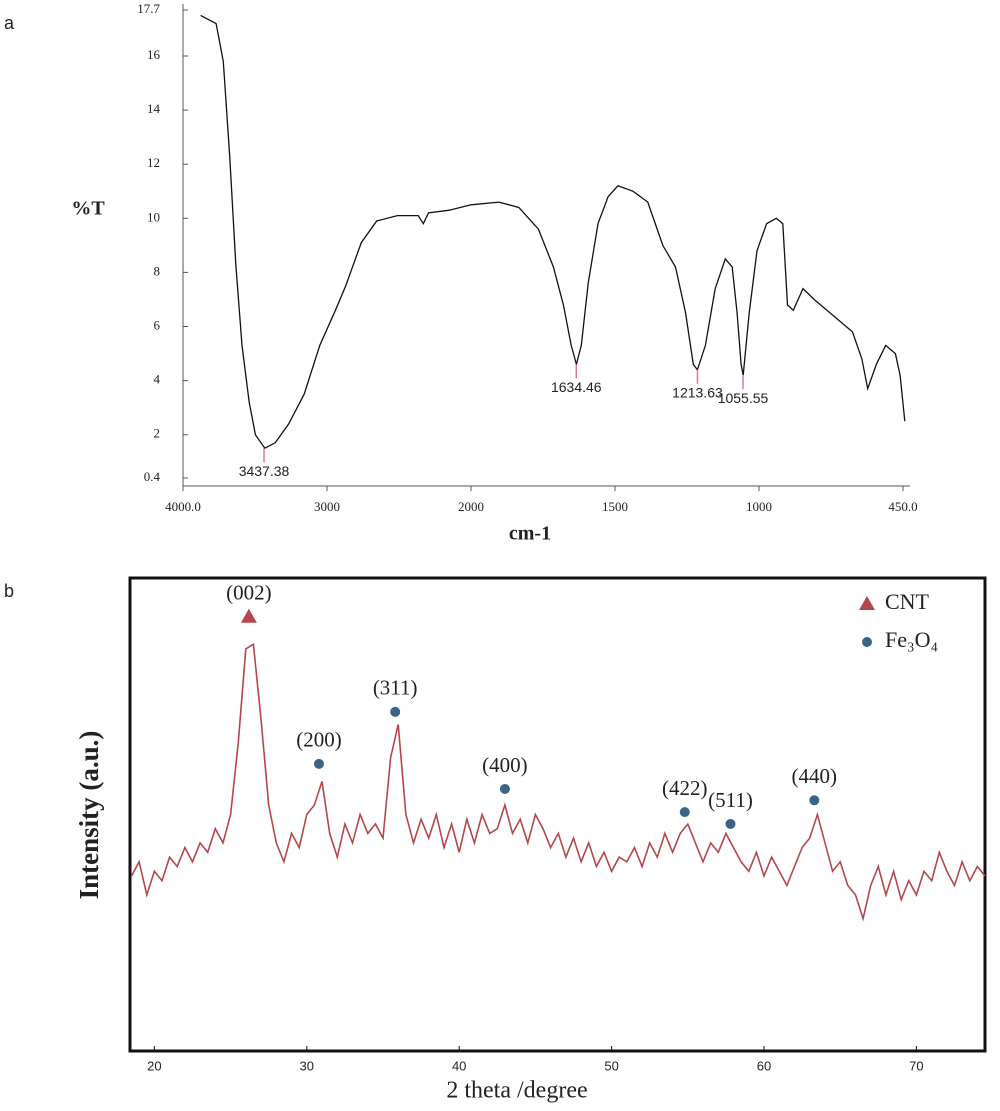  I want to click on y-tick-label: 10, so click(153, 216).